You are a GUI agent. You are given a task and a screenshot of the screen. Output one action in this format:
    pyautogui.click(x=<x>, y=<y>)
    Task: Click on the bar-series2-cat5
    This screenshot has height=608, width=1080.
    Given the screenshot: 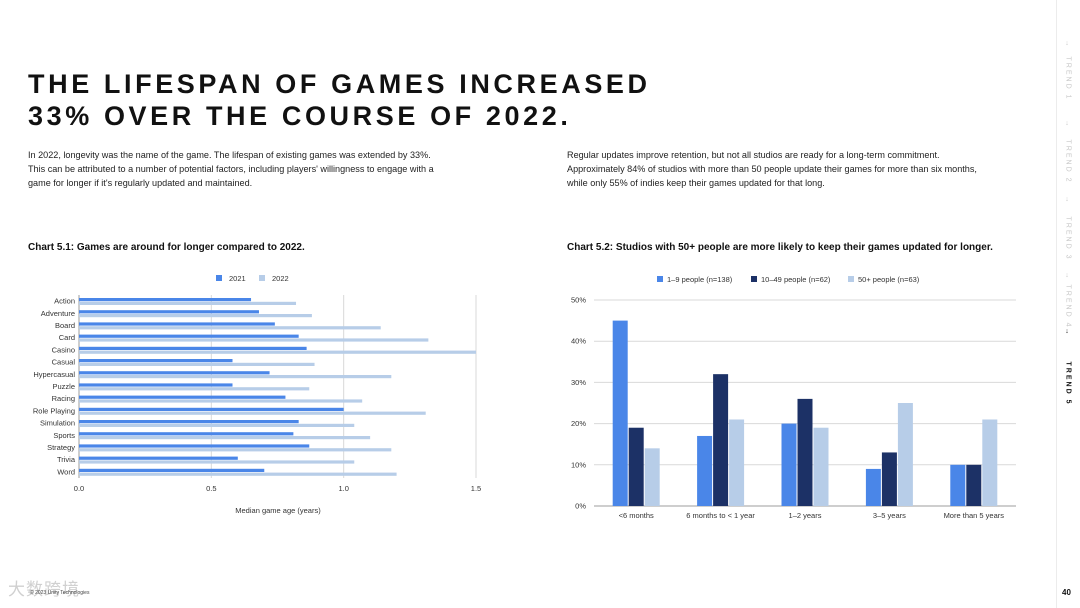 What is the action you would take?
    pyautogui.click(x=974, y=485)
    